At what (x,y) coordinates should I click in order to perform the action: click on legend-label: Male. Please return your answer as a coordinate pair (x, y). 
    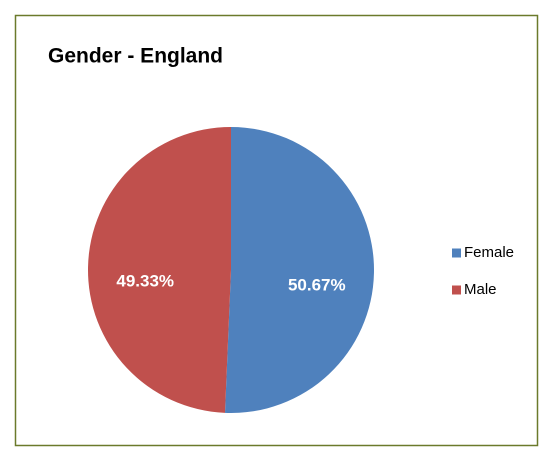
    Looking at the image, I should click on (480, 289).